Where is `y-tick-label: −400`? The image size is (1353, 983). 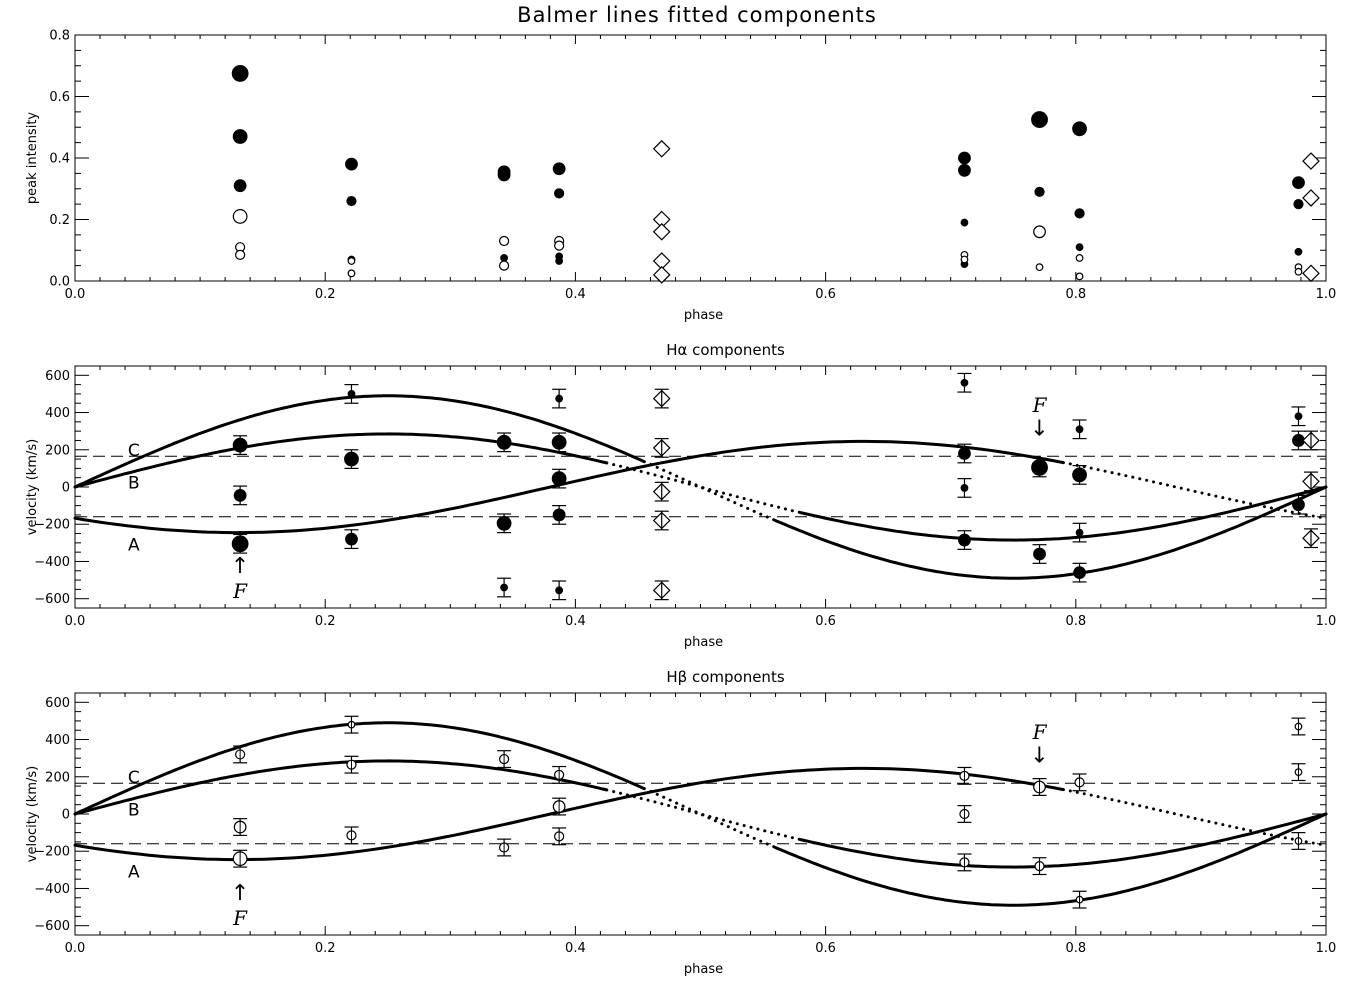
y-tick-label: −400 is located at coordinates (52, 889).